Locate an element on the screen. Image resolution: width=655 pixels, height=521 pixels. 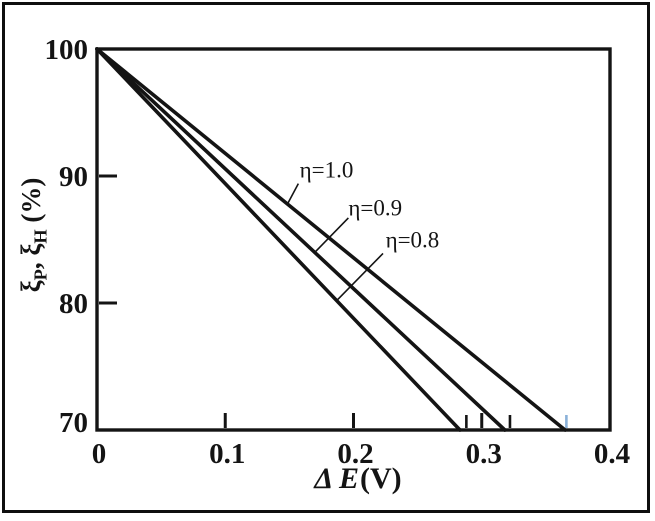
x-tick-label: 0 is located at coordinates (99, 454).